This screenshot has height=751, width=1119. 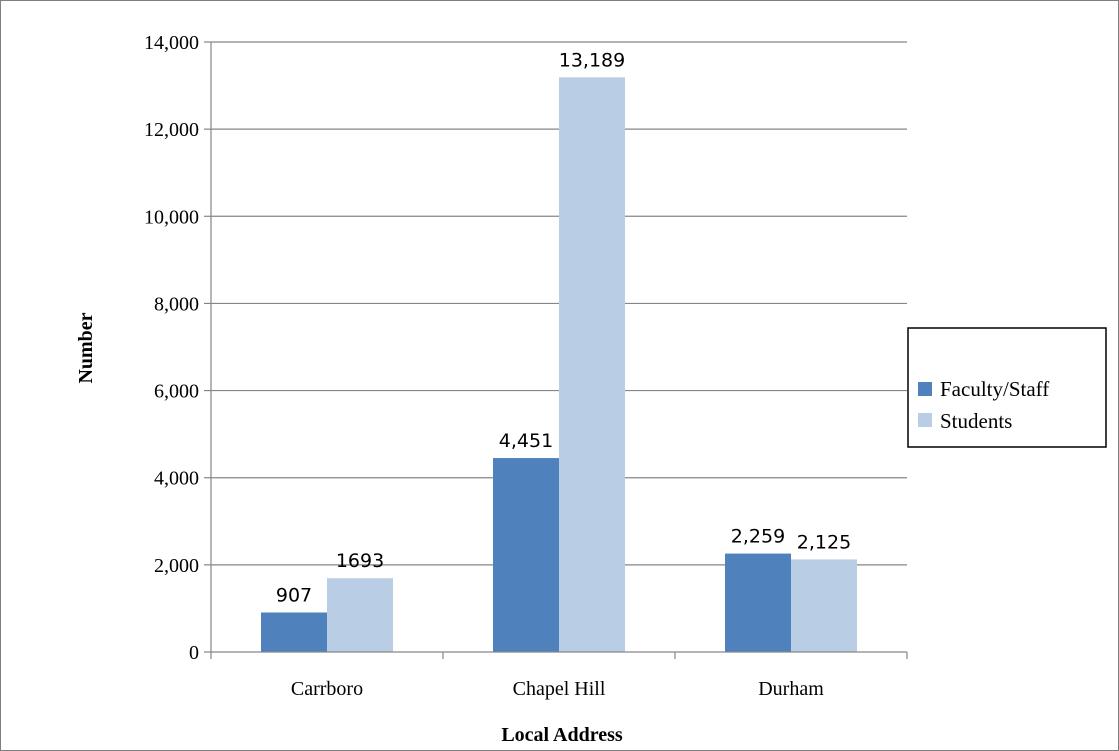 What do you see at coordinates (592, 60) in the screenshot?
I see `data-label: 13,189` at bounding box center [592, 60].